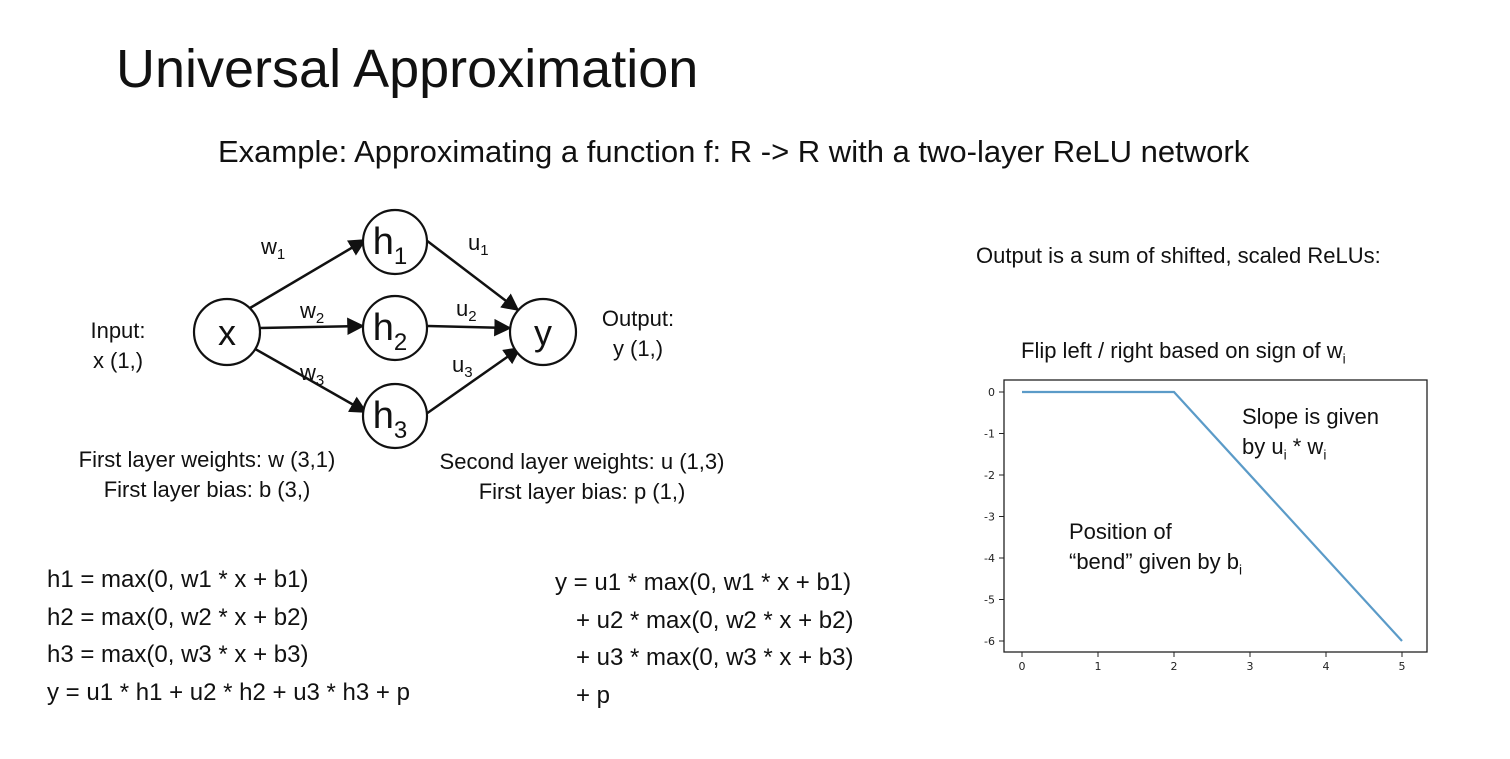 The width and height of the screenshot is (1510, 759). Describe the element at coordinates (472, 275) in the screenshot. I see `edge-h1-y` at that location.